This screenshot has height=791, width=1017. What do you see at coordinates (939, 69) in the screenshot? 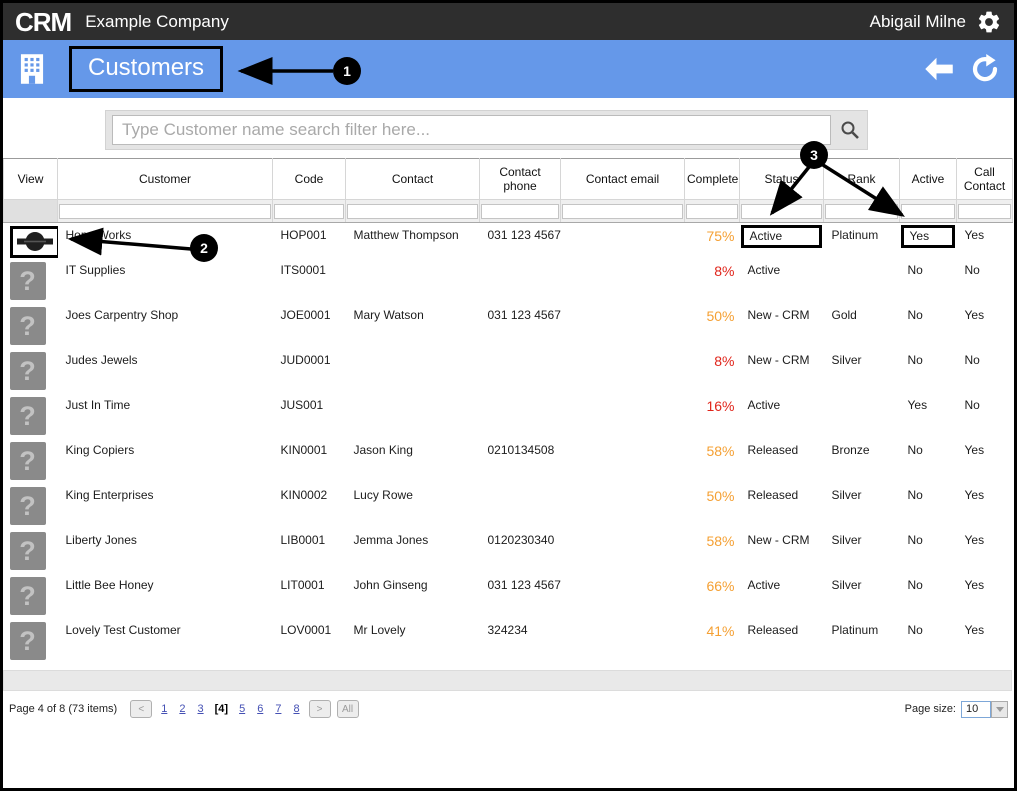
I see `back-arrow-icon` at bounding box center [939, 69].